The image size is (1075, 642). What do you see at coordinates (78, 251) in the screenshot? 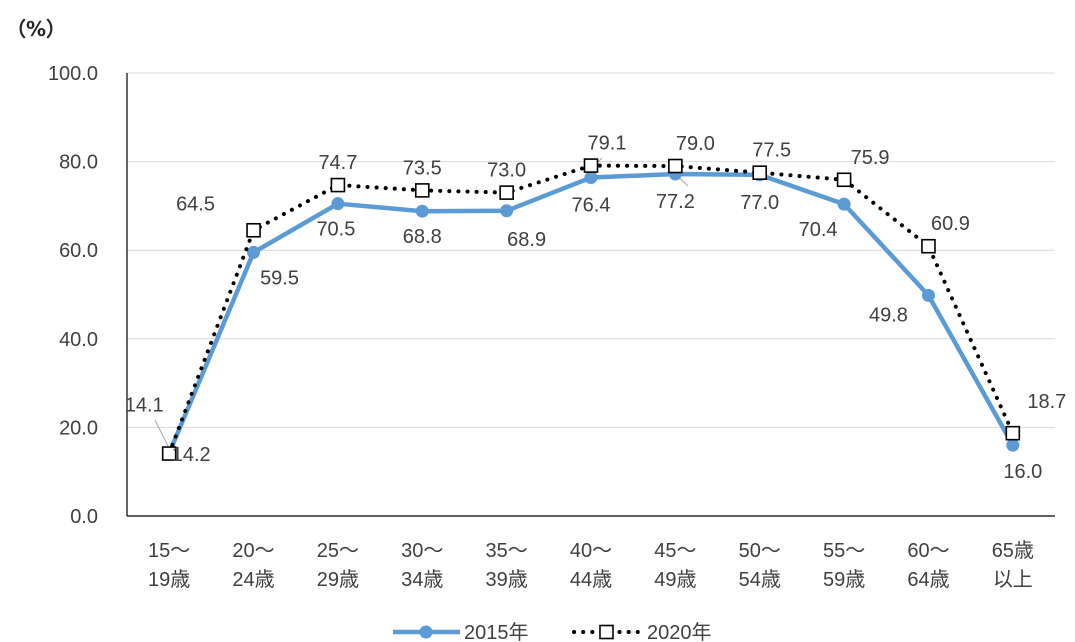
I see `y-tick-label: 60.0` at bounding box center [78, 251].